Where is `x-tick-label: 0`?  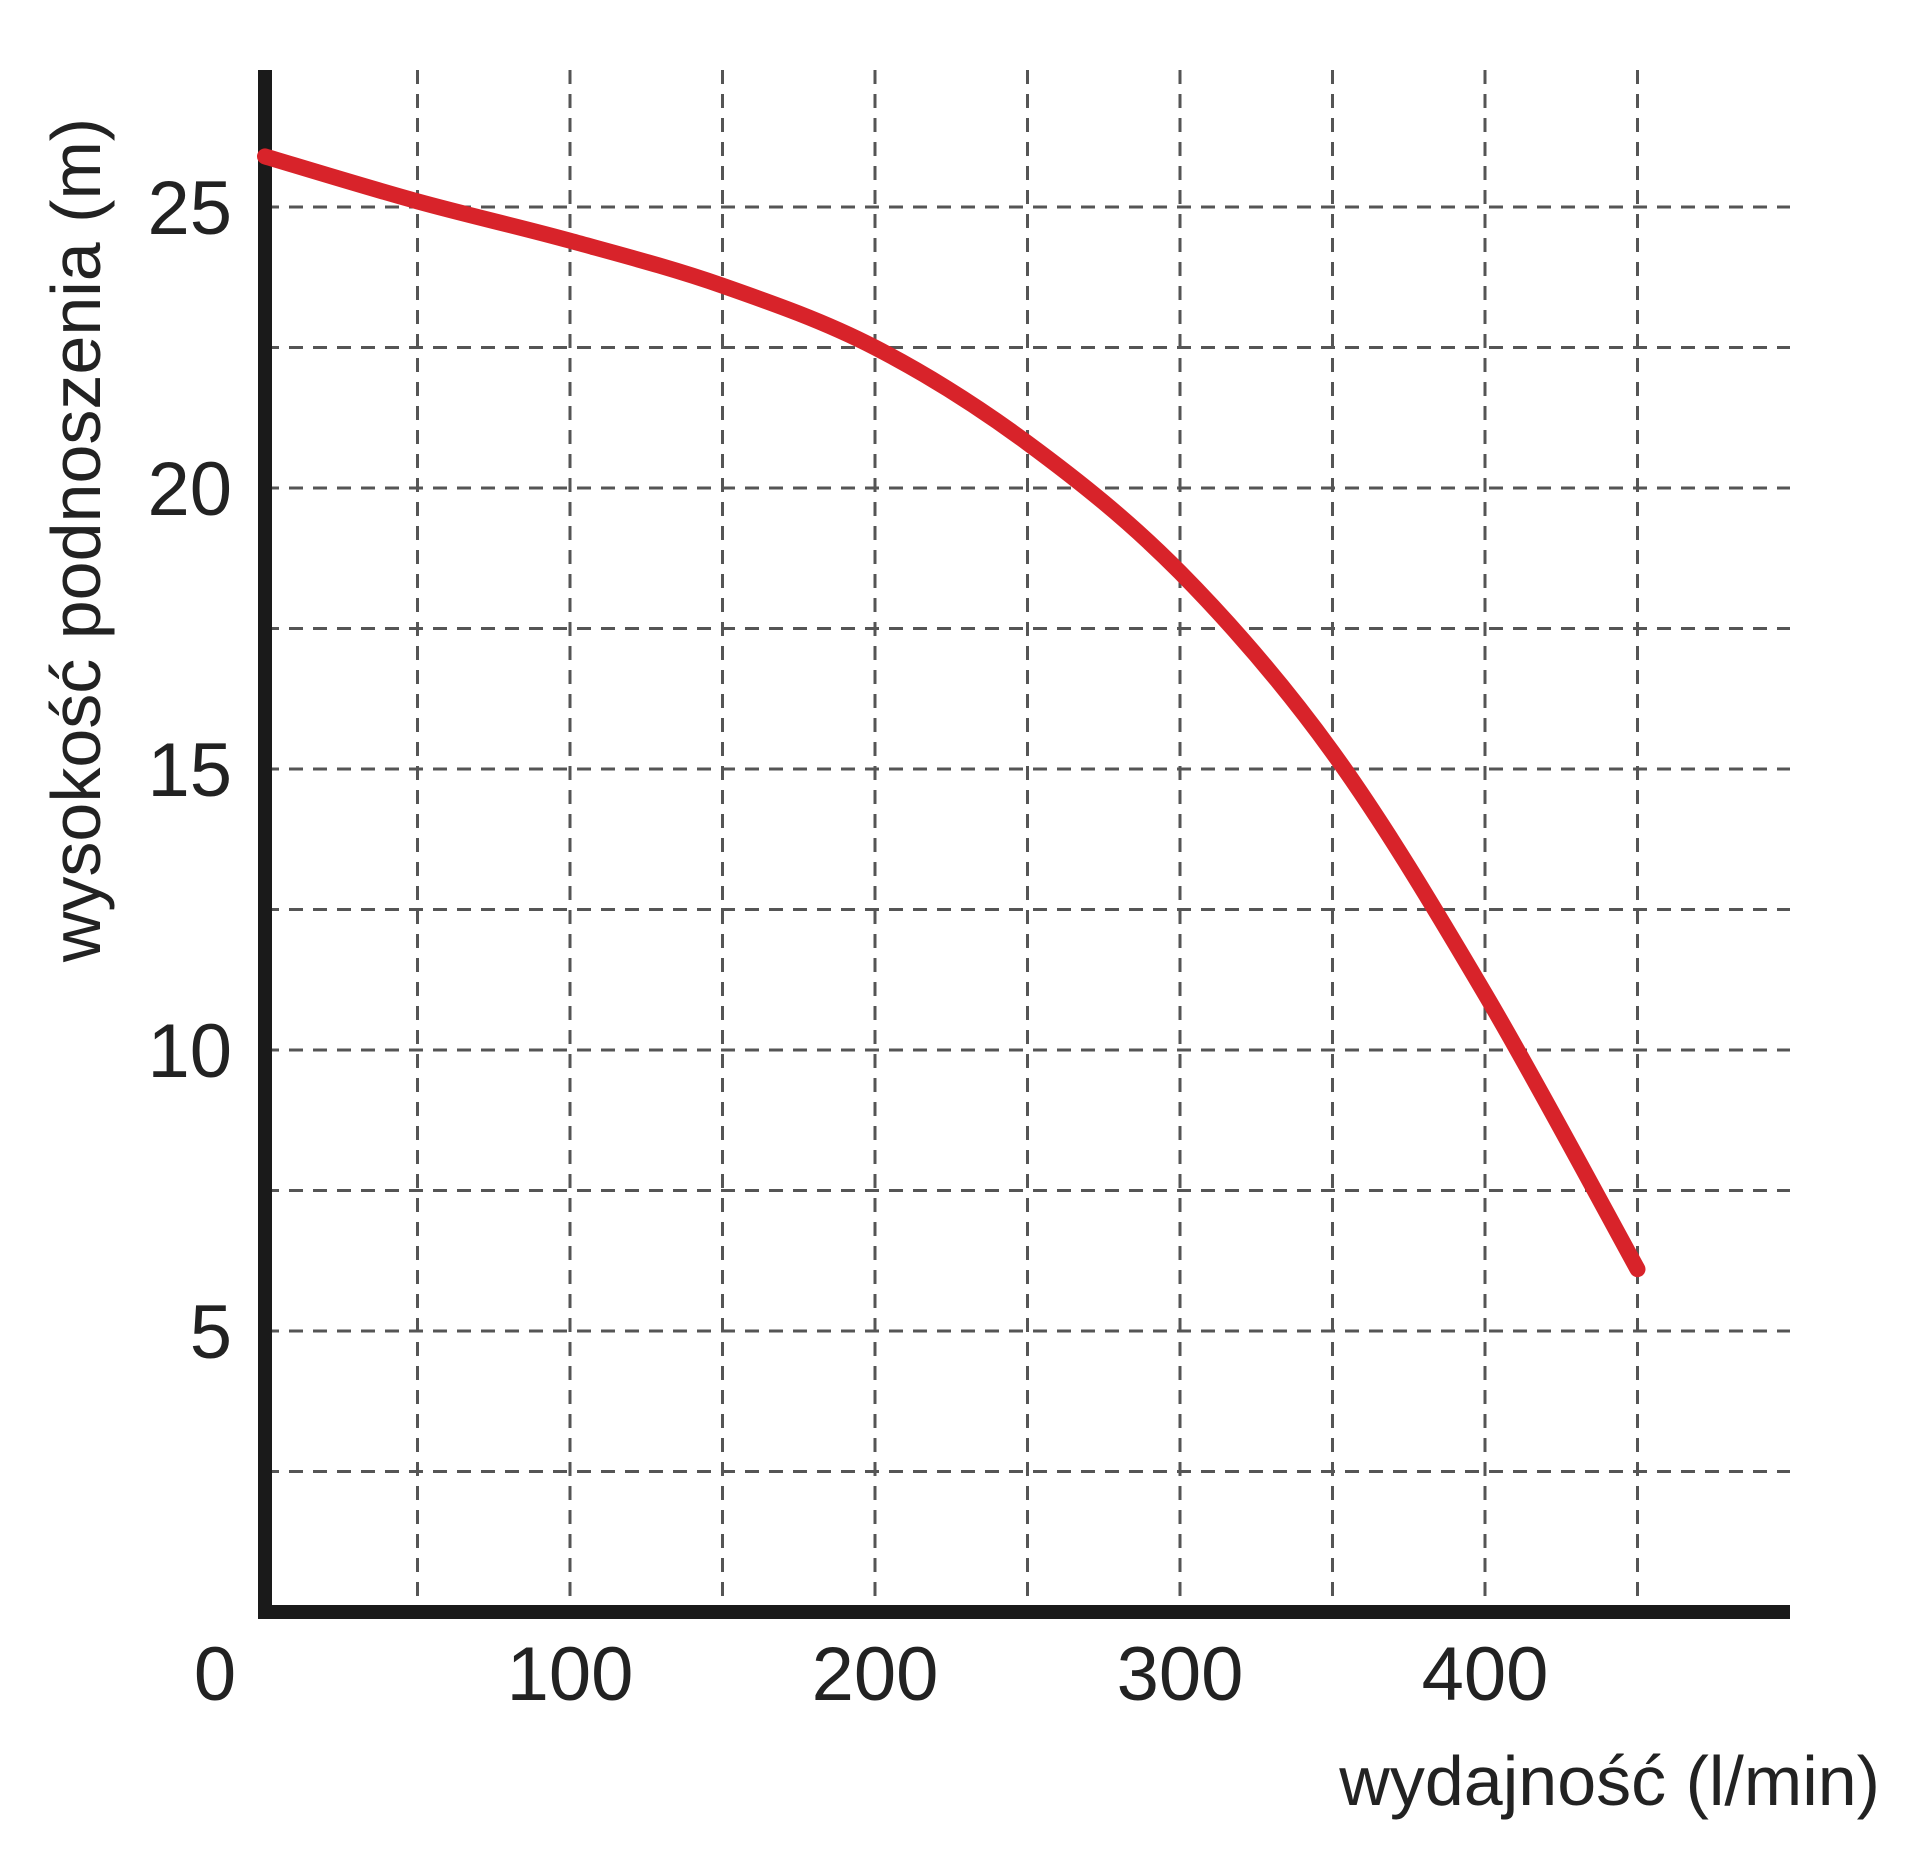 x-tick-label: 0 is located at coordinates (215, 1674).